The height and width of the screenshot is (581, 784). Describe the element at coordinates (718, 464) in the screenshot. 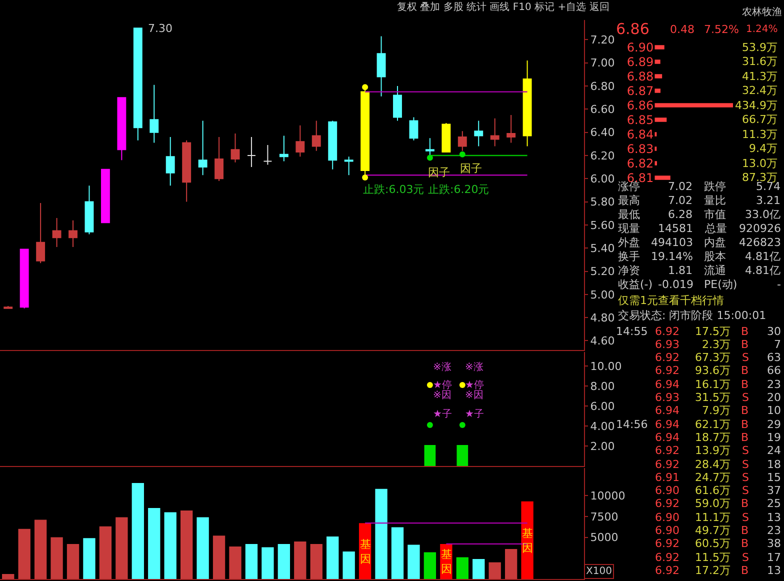

I see `text: 6.92 28.4万 S 18` at that location.